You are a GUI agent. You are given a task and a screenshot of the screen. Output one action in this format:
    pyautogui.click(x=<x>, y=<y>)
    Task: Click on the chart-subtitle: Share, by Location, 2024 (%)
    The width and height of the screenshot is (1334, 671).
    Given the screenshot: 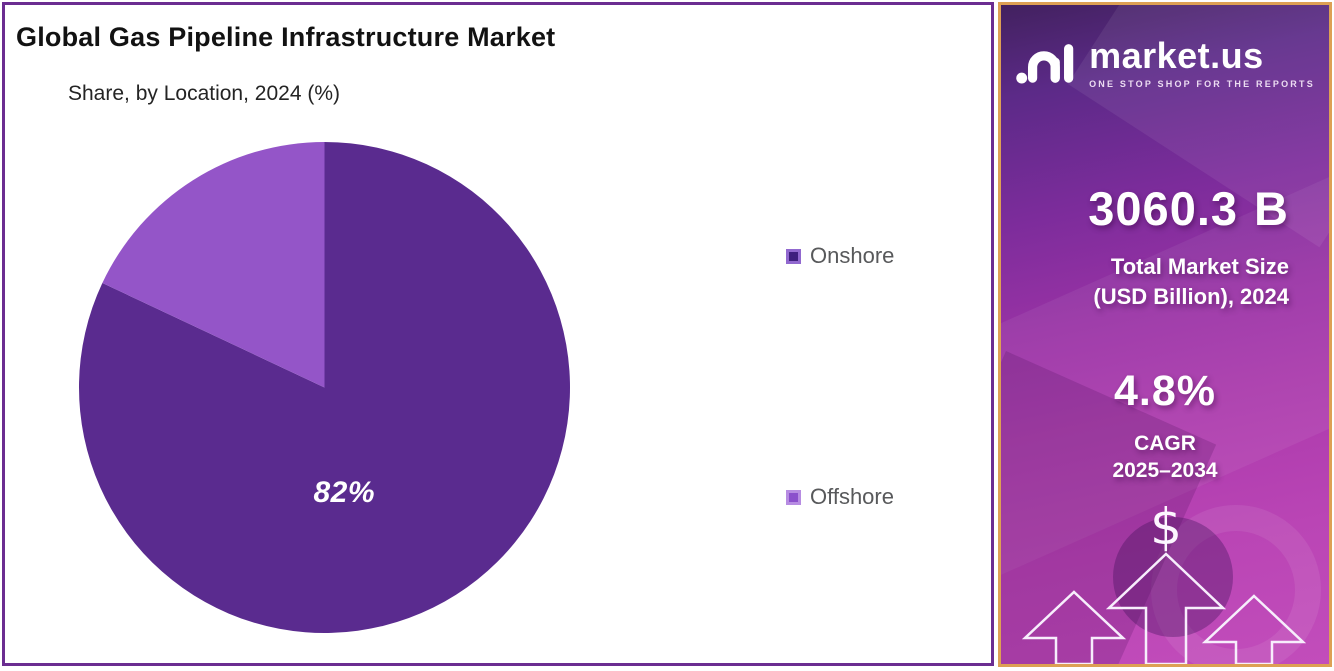 What is the action you would take?
    pyautogui.click(x=204, y=93)
    